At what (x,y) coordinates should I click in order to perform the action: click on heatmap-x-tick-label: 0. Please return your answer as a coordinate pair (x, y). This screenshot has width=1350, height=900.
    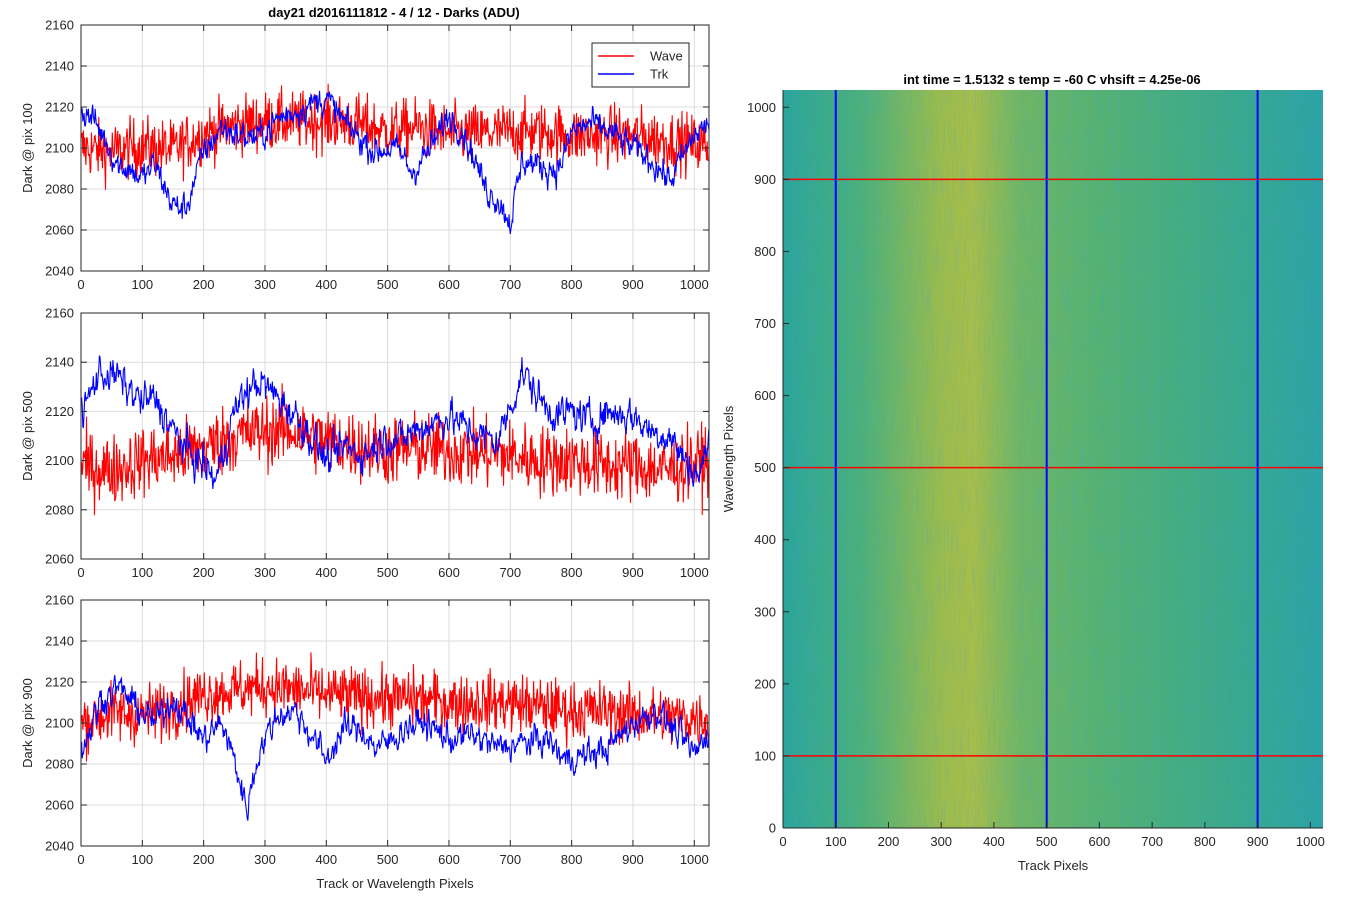
    Looking at the image, I should click on (782, 841).